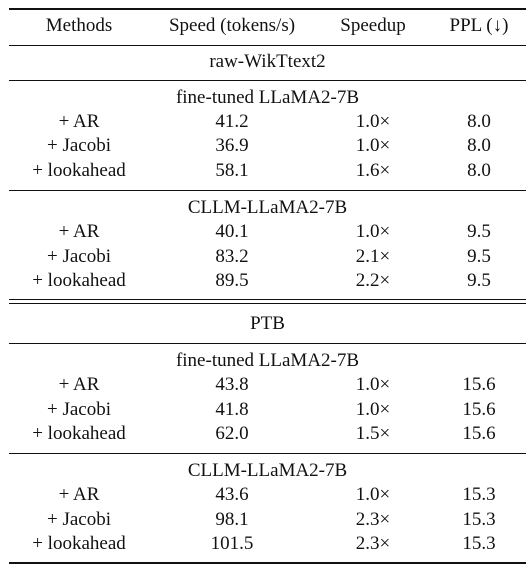 The height and width of the screenshot is (571, 530). What do you see at coordinates (232, 121) in the screenshot?
I see `row-speed: 41.2` at bounding box center [232, 121].